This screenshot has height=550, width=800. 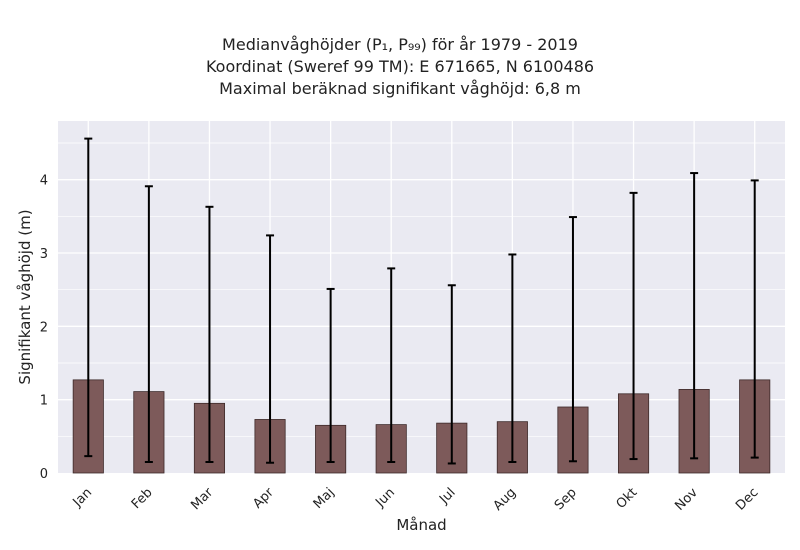 What do you see at coordinates (505, 499) in the screenshot?
I see `x-tick-label: Aug` at bounding box center [505, 499].